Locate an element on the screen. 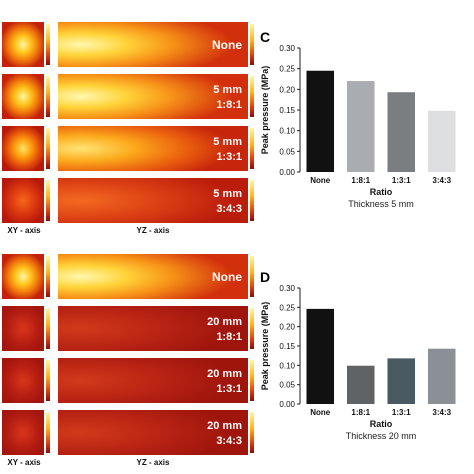 The height and width of the screenshot is (474, 474). heatmap-row: 20 mm 3:4:3 is located at coordinates (128, 432).